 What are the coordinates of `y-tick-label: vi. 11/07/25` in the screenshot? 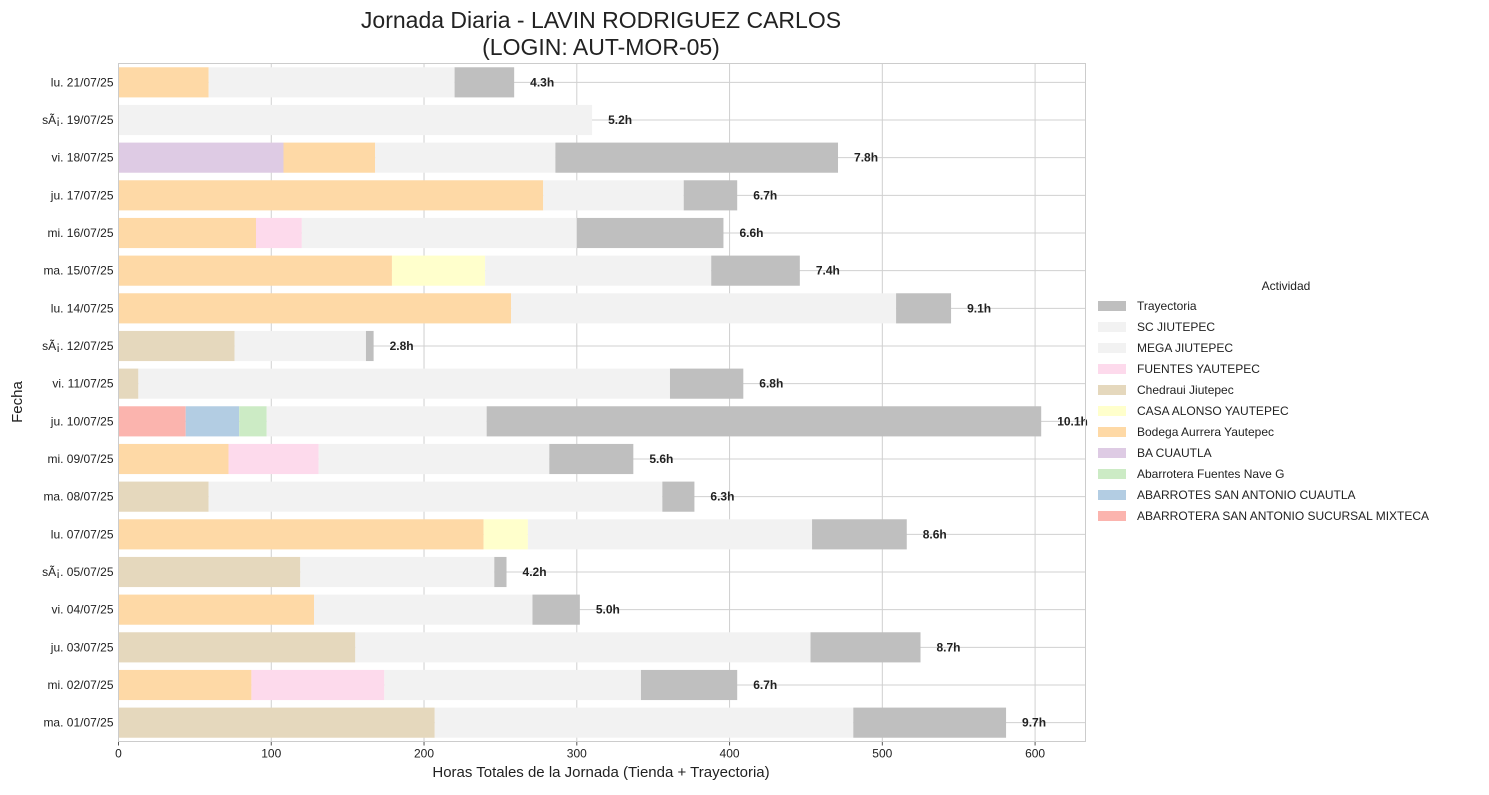 It's located at (82, 384).